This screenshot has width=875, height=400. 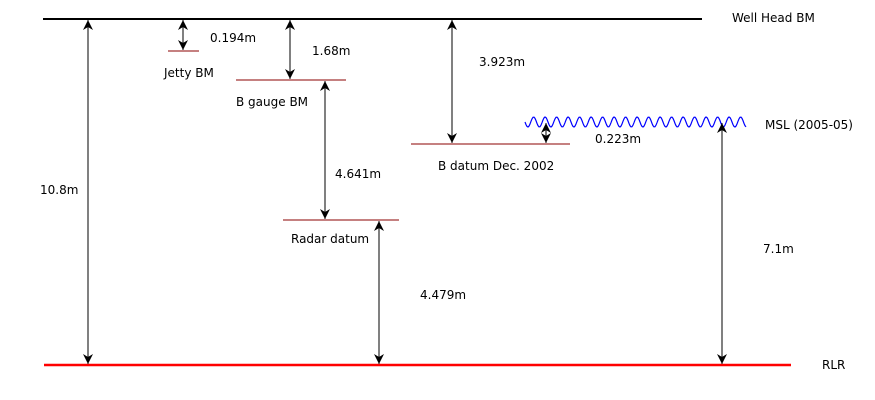 I want to click on dist-well-to-bgauge: 1.68m, so click(x=331, y=51).